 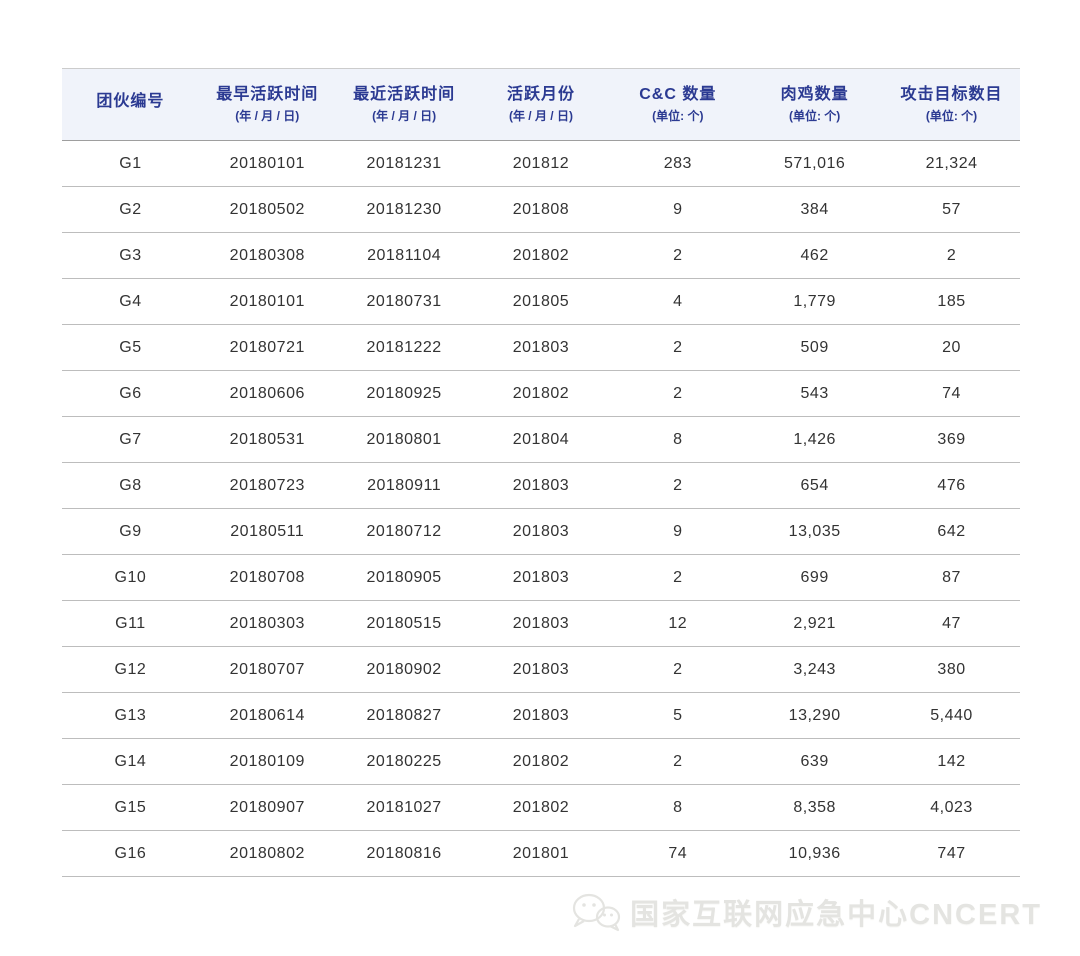 I want to click on table-row: G8 20180723 20180911 201803 2 654 476, so click(x=541, y=485).